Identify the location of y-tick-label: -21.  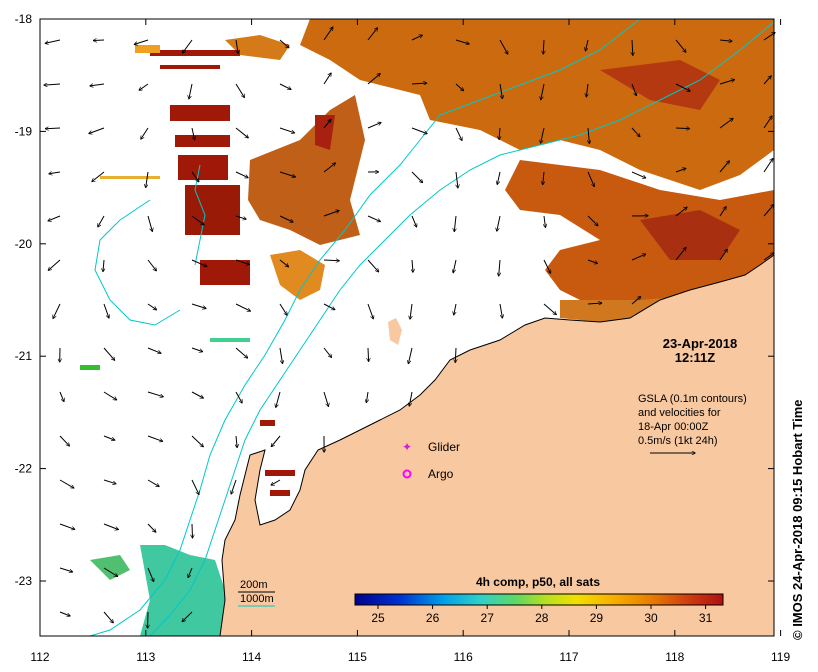
(24, 356).